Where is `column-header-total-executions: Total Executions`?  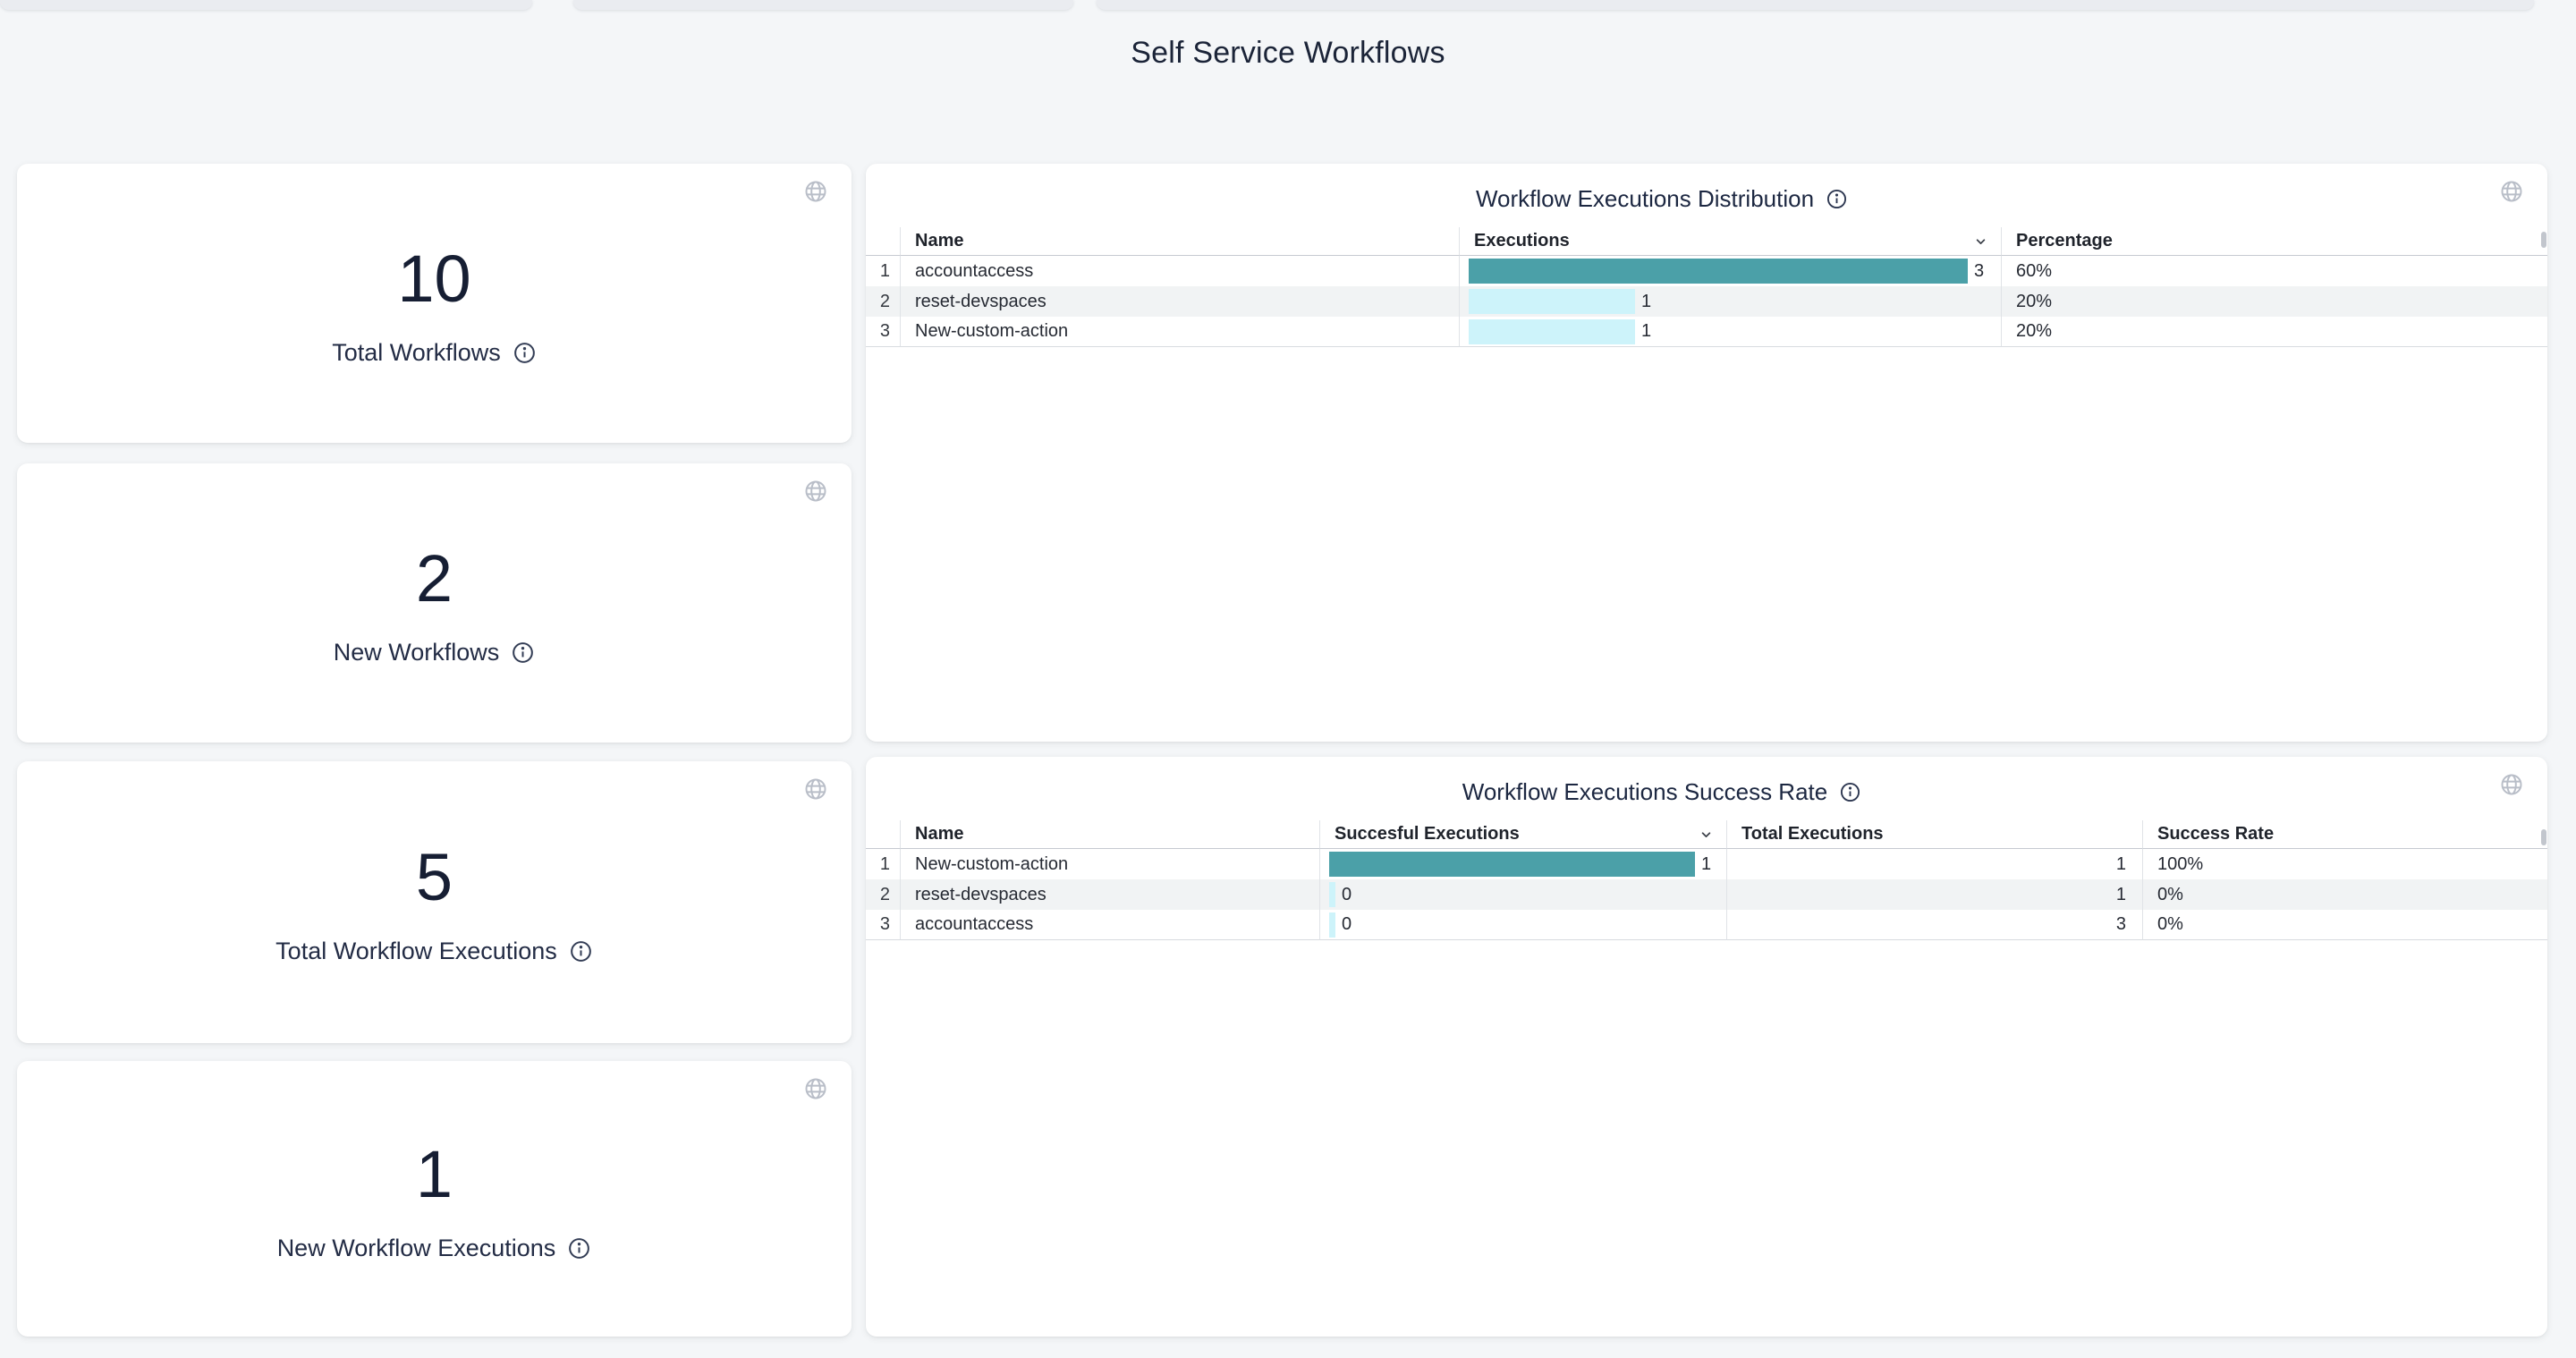 column-header-total-executions: Total Executions is located at coordinates (1934, 835).